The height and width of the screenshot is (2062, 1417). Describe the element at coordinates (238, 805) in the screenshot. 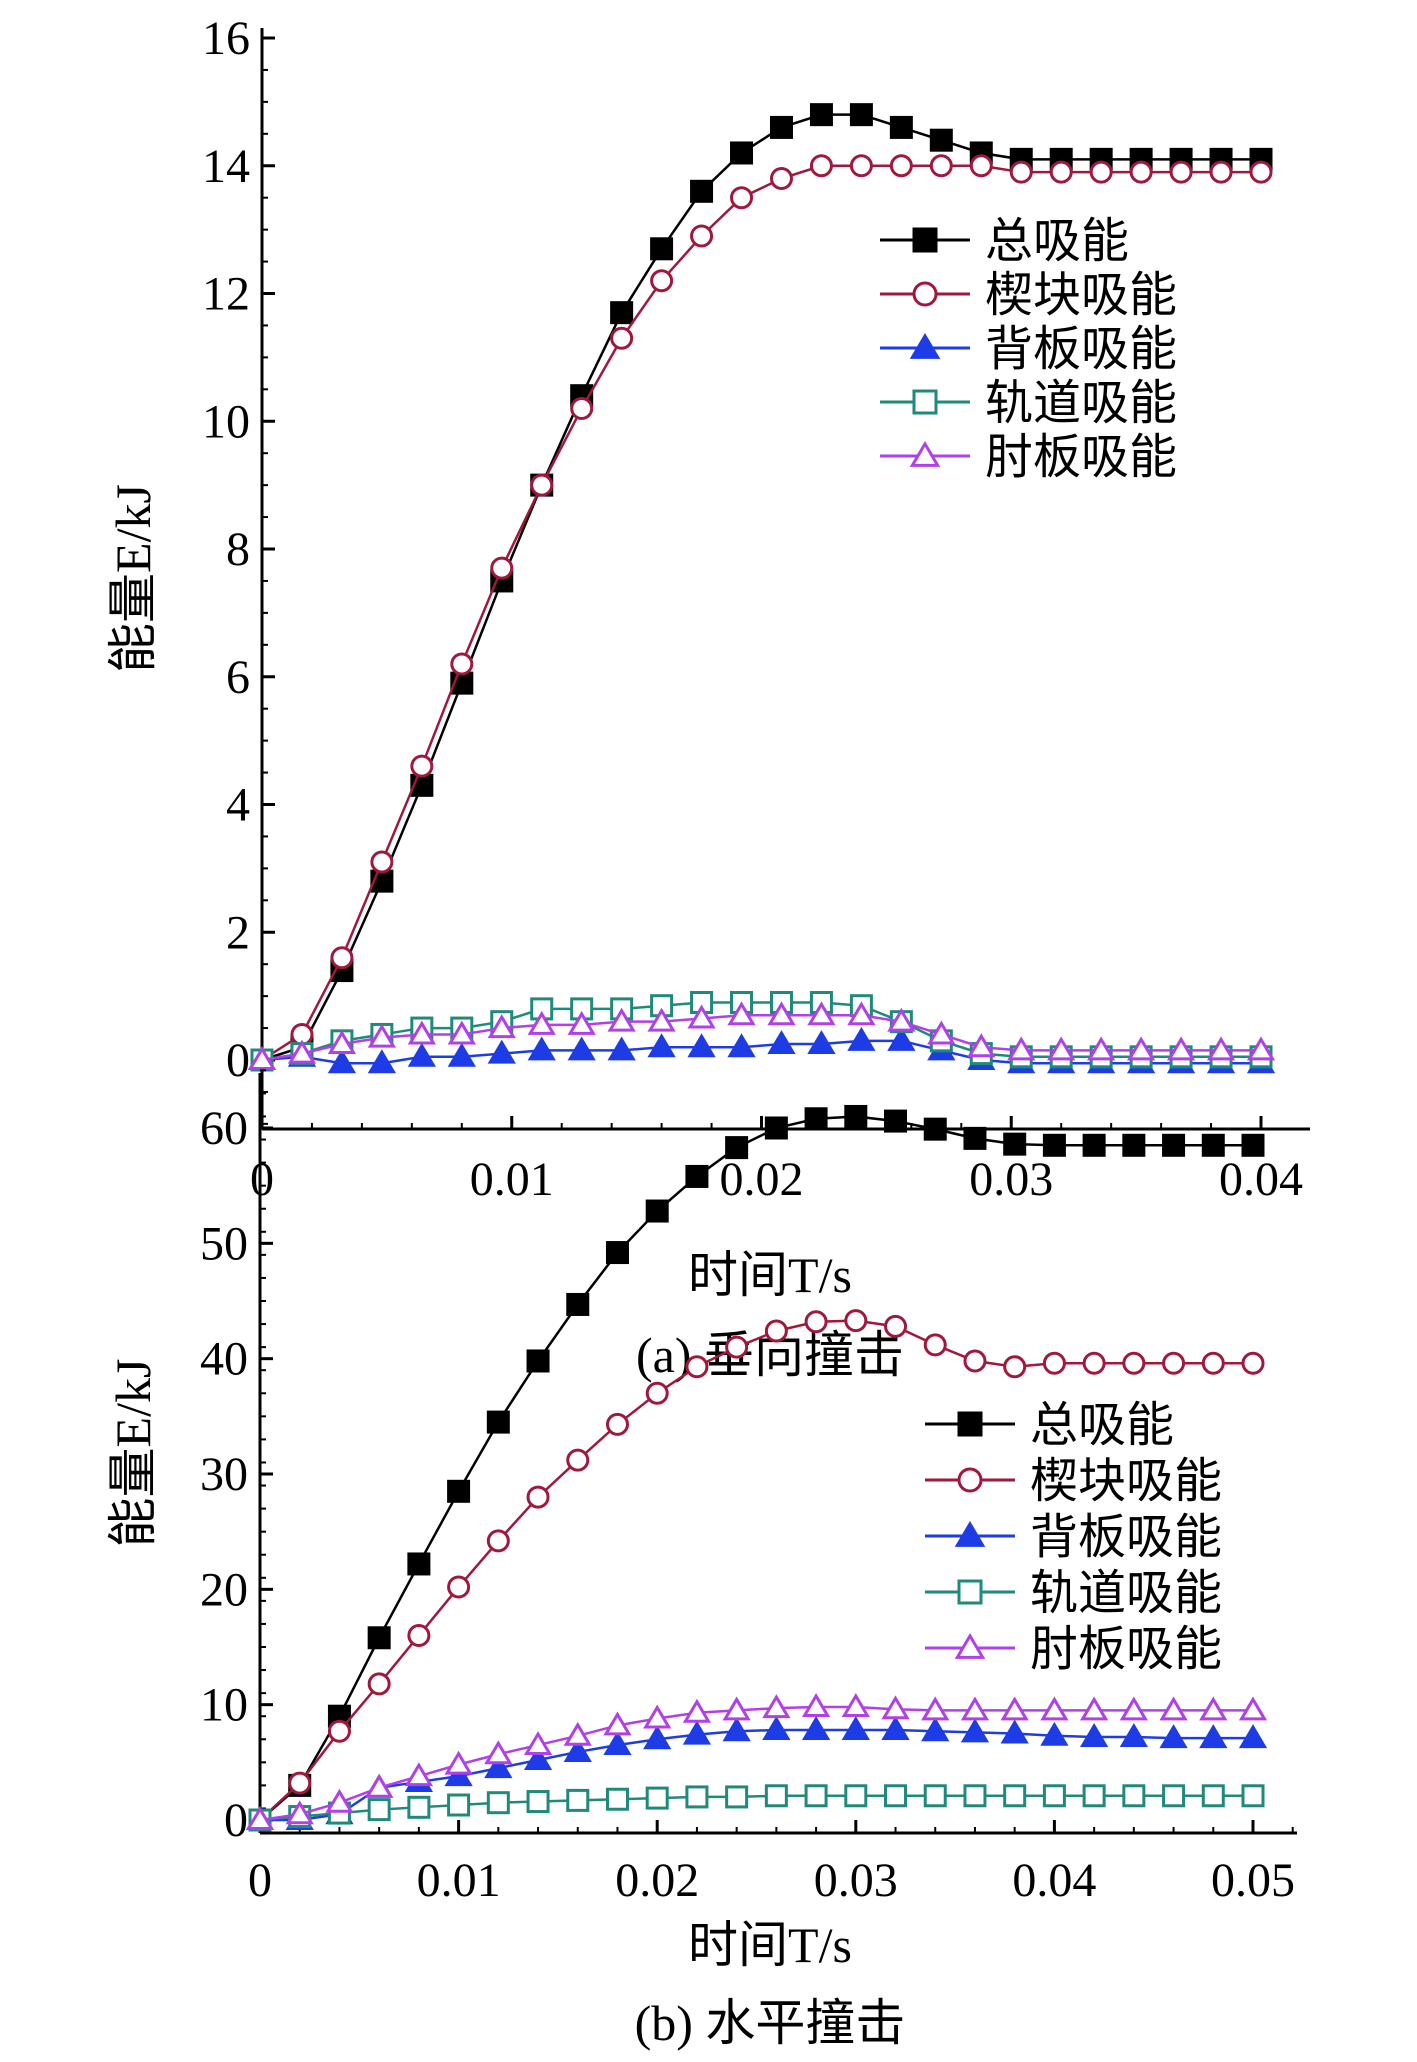

I see `y-tick-label: 4` at that location.